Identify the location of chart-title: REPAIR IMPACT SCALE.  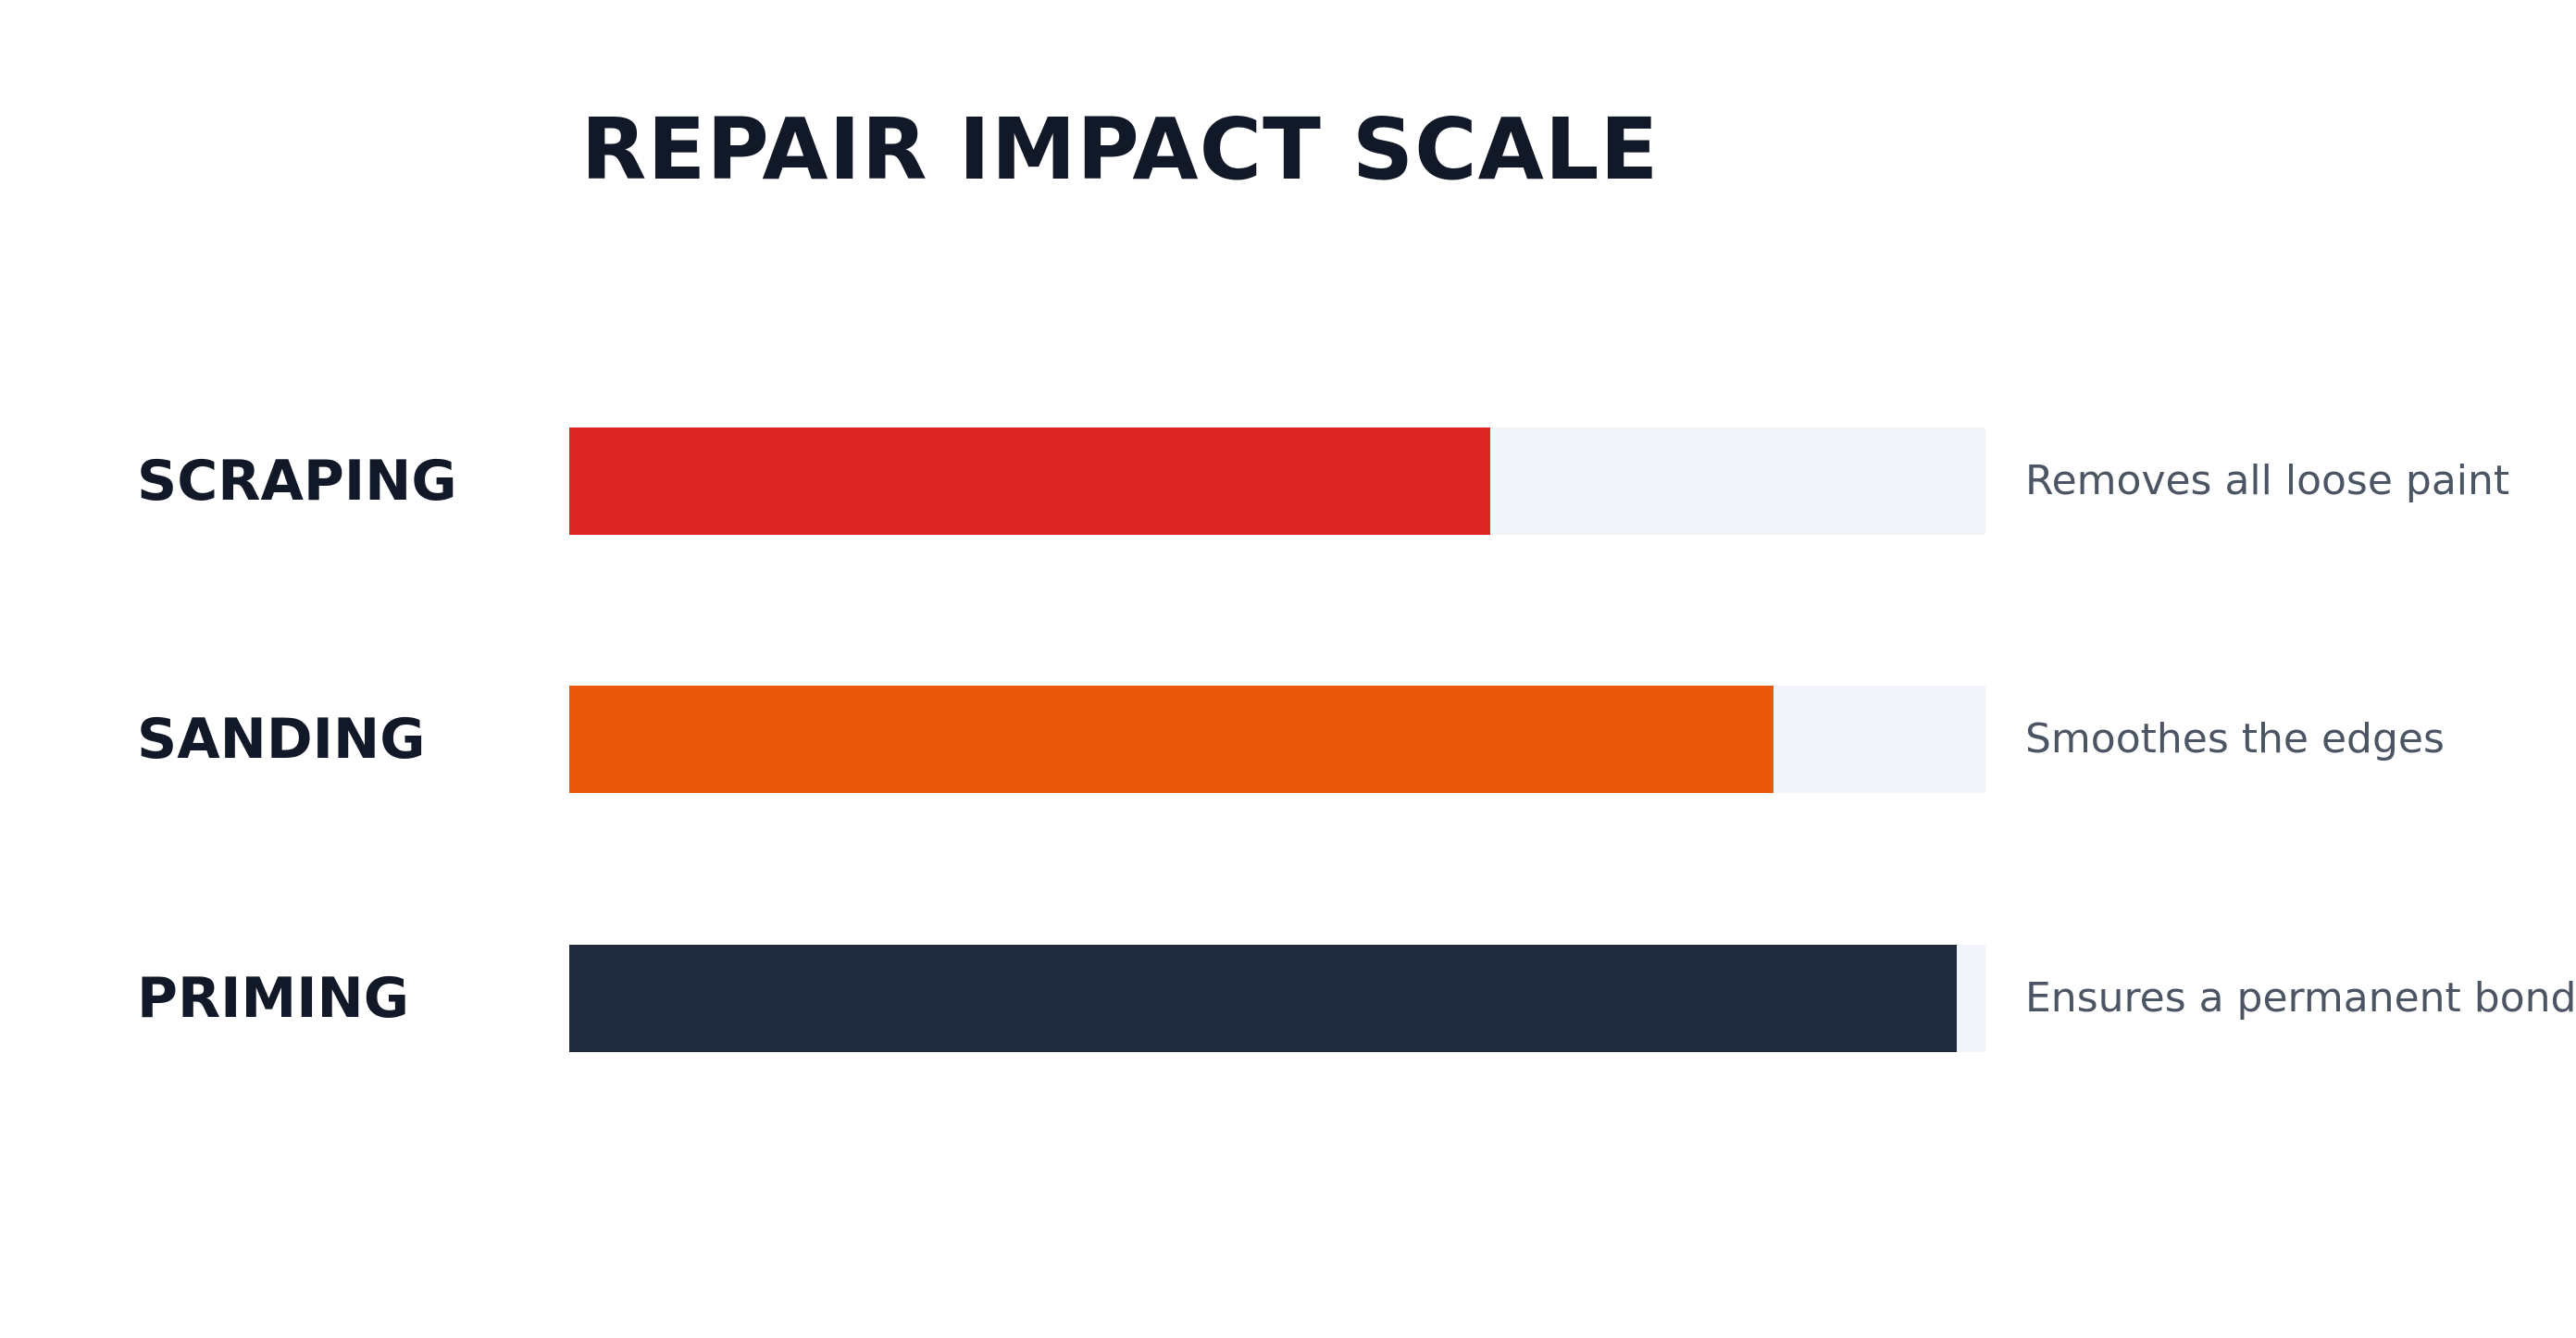
(1120, 149).